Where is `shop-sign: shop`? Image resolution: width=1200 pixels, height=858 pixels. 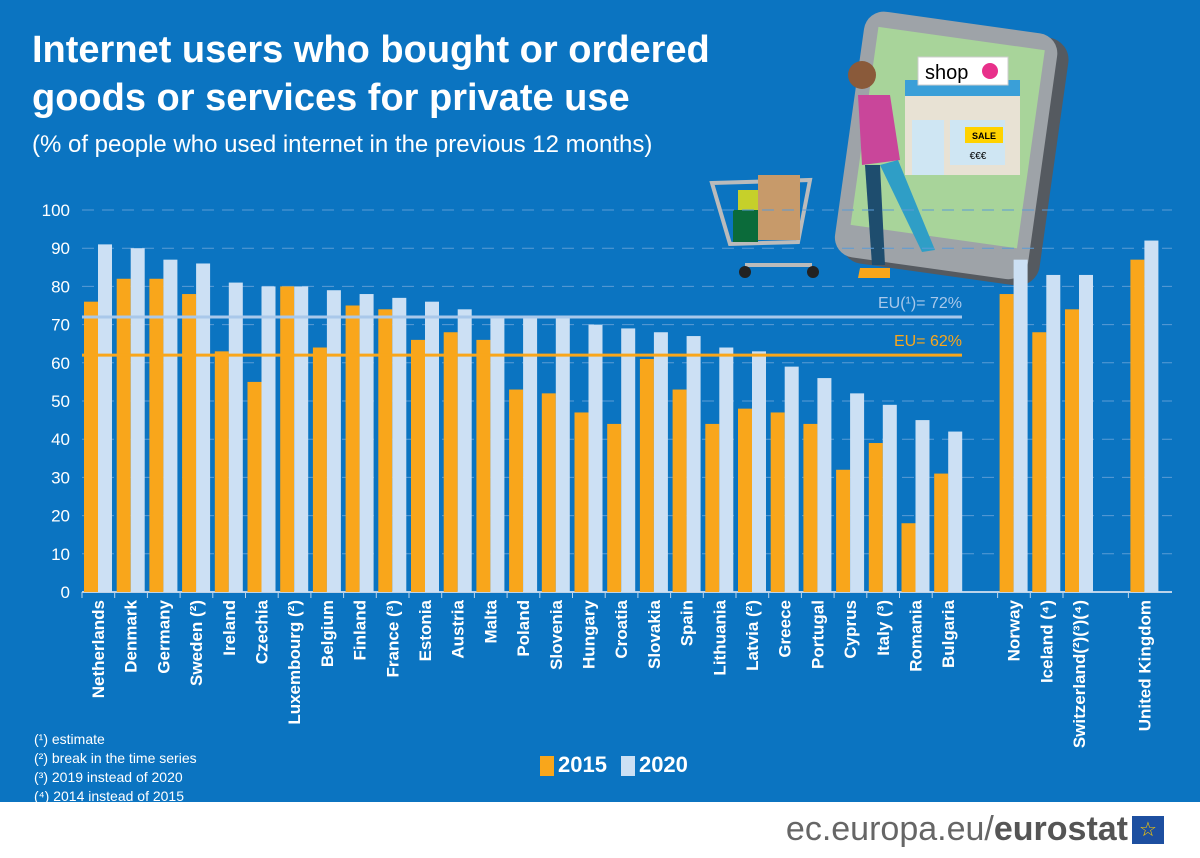 shop-sign: shop is located at coordinates (946, 73).